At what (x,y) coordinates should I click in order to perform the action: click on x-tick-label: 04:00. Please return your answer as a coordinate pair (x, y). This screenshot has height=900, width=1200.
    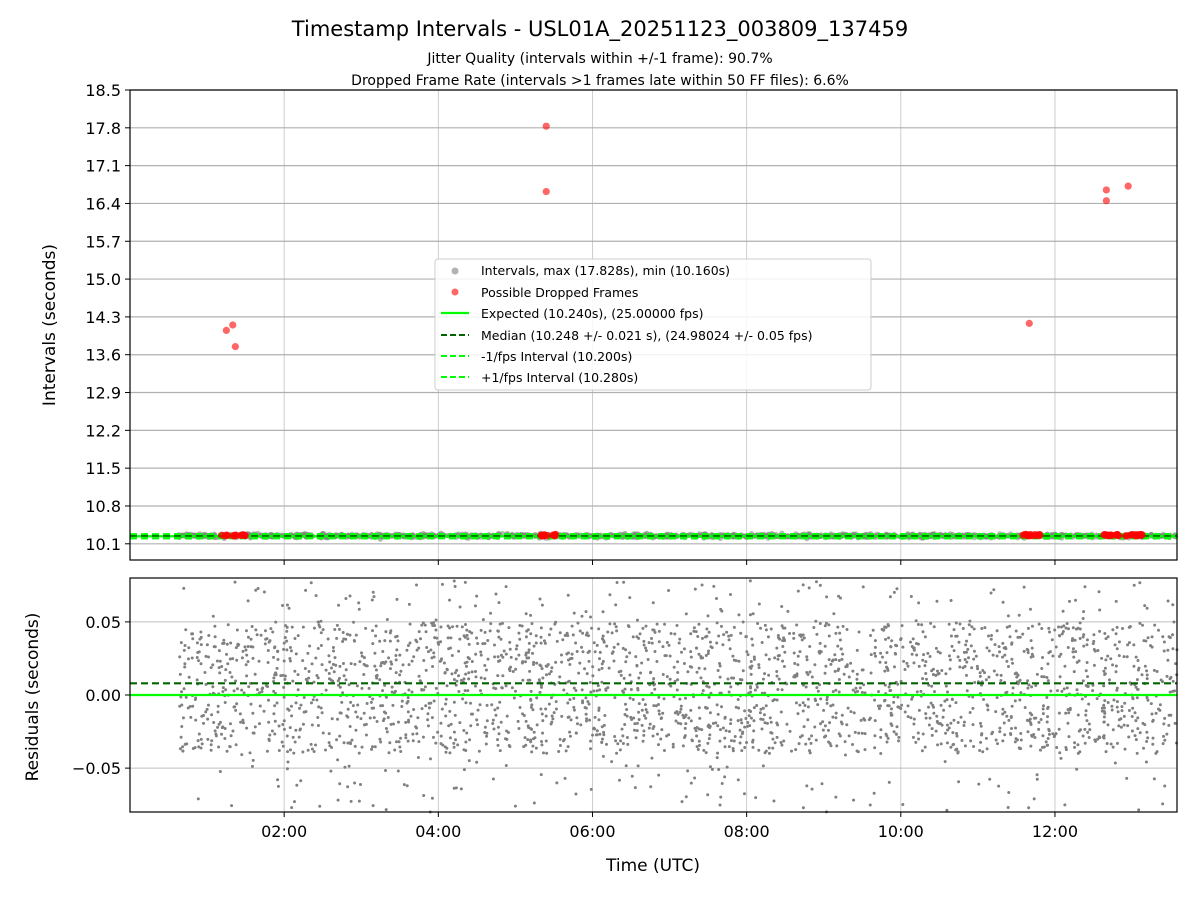
    Looking at the image, I should click on (438, 831).